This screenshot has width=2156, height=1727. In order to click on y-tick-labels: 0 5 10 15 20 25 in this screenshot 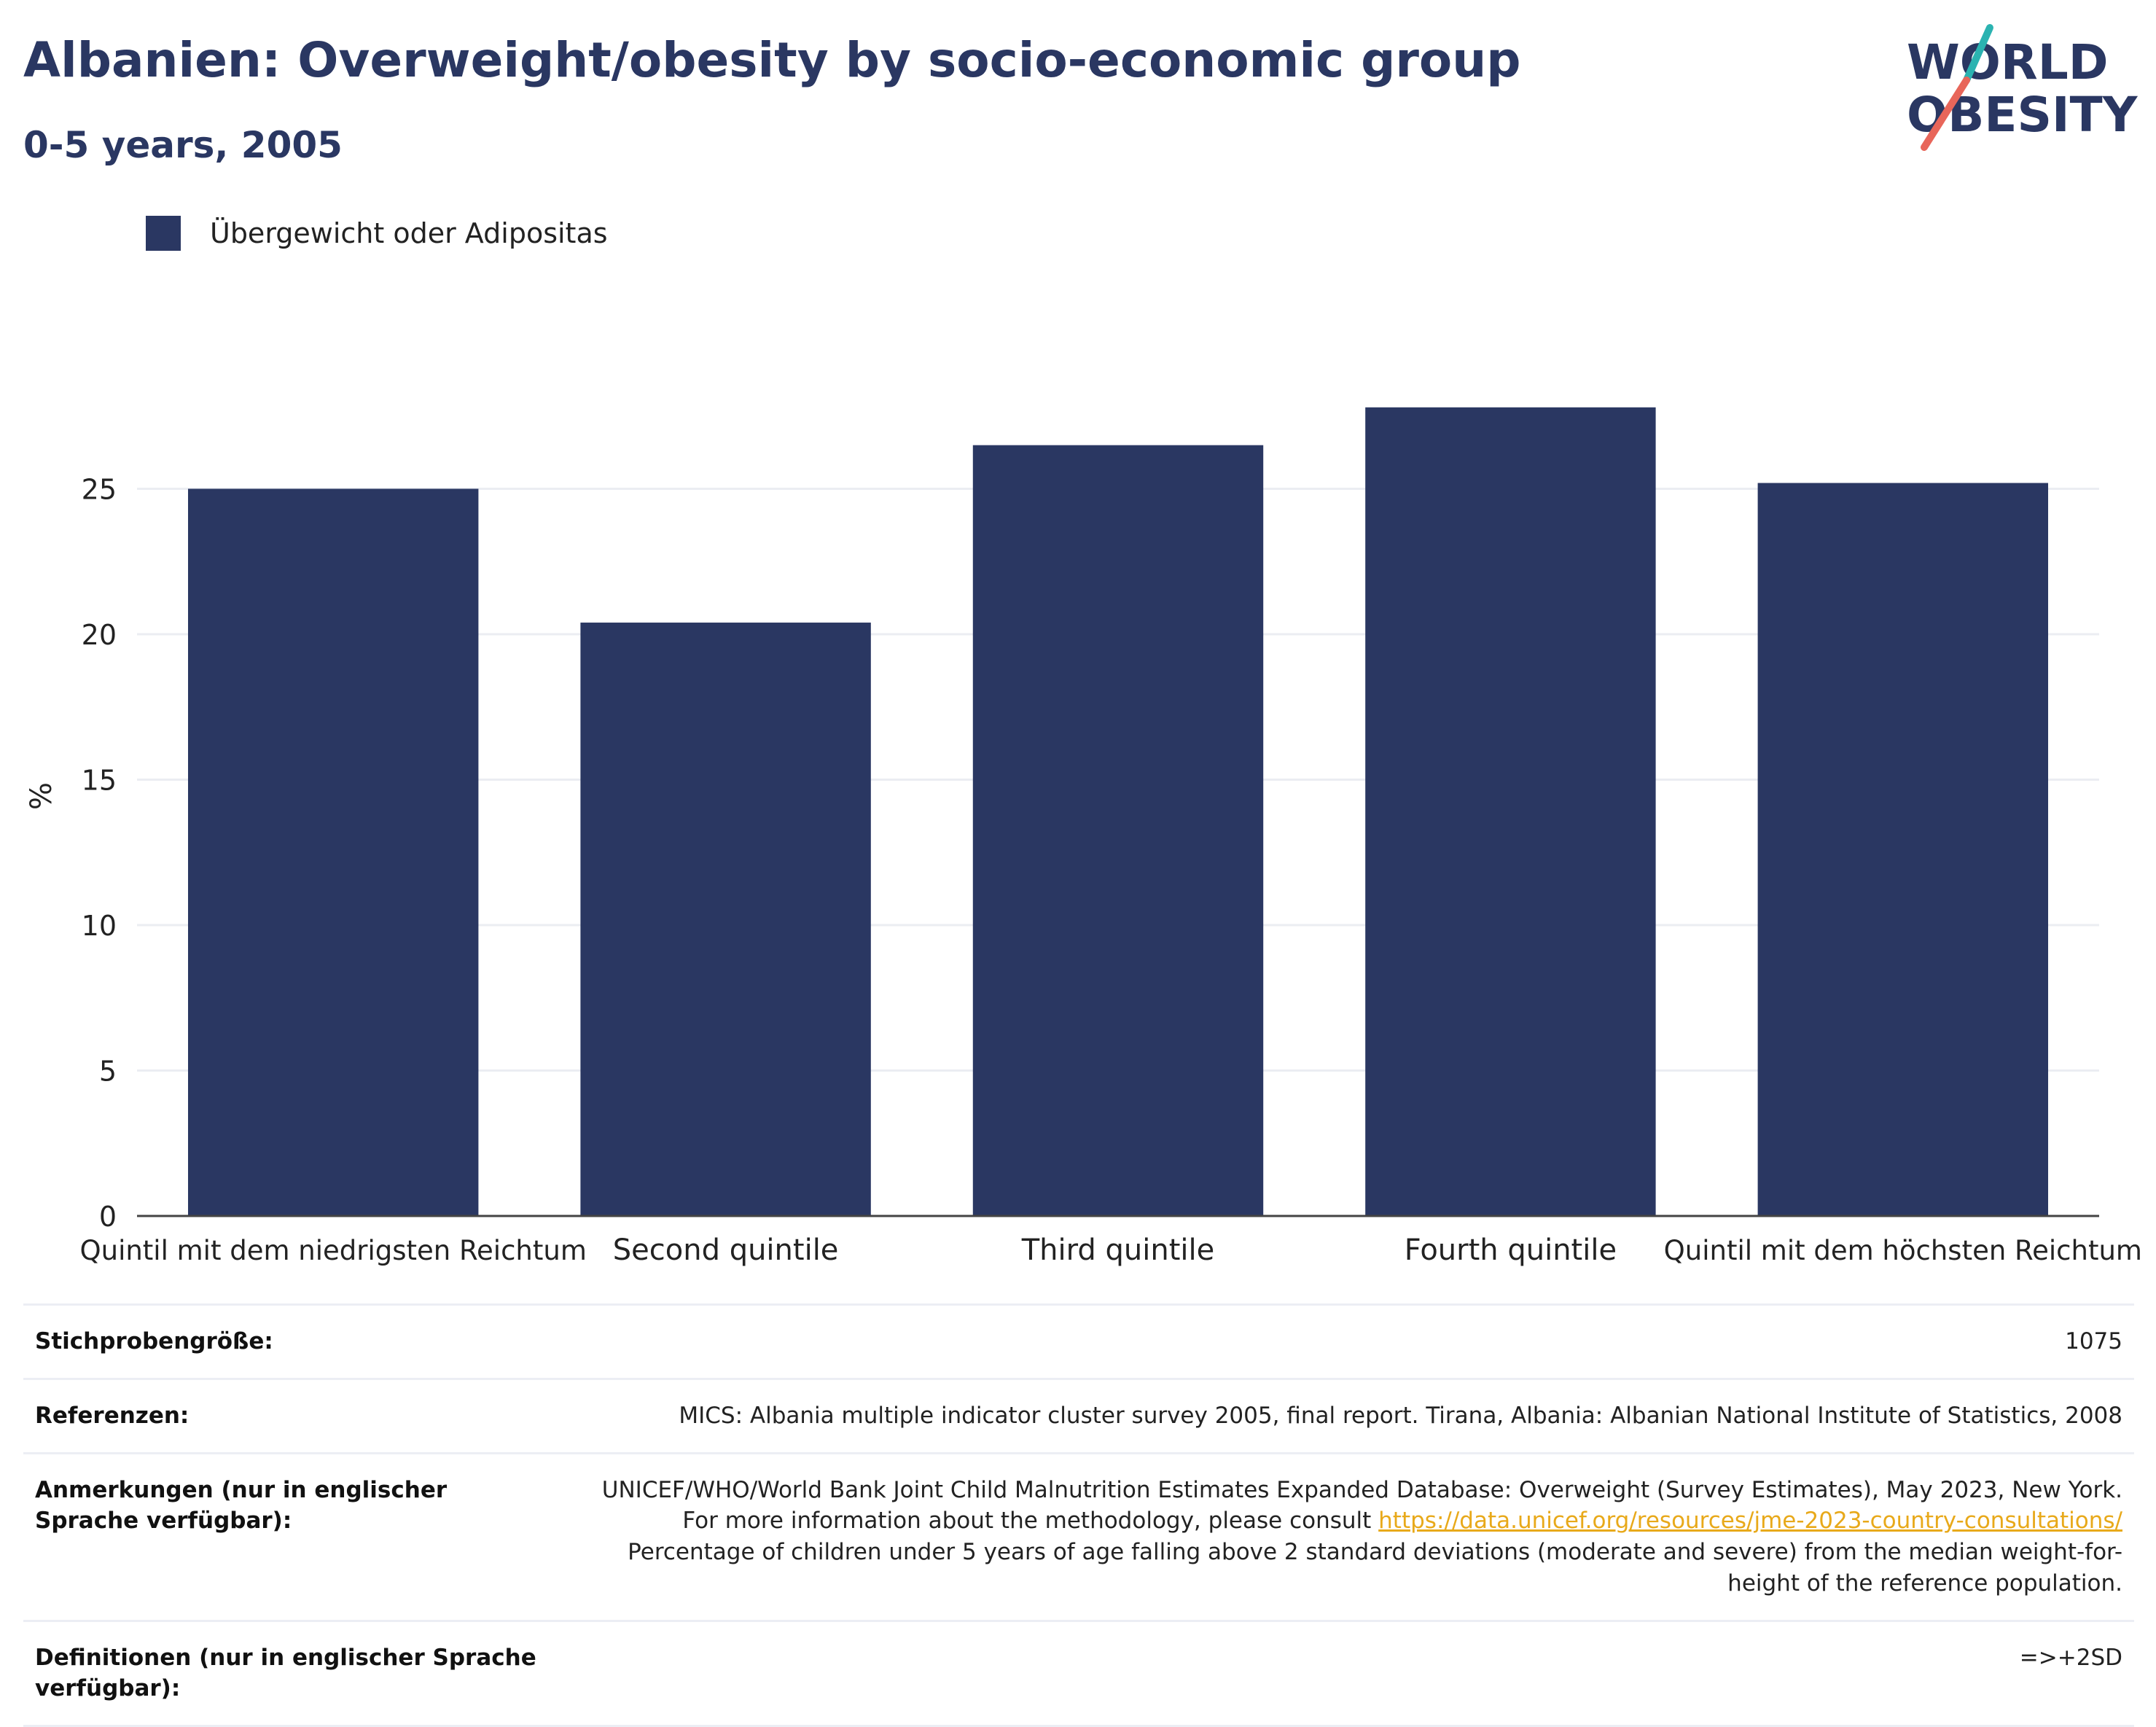, I will do `click(100, 854)`.